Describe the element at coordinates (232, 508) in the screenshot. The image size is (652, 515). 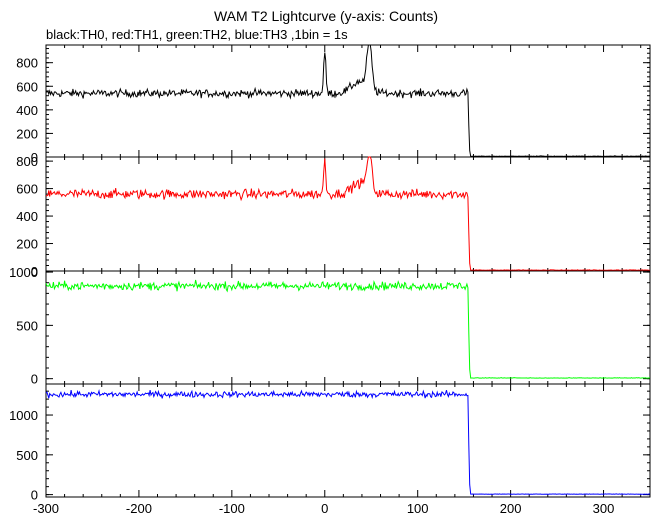
I see `x-tick-label: -100` at that location.